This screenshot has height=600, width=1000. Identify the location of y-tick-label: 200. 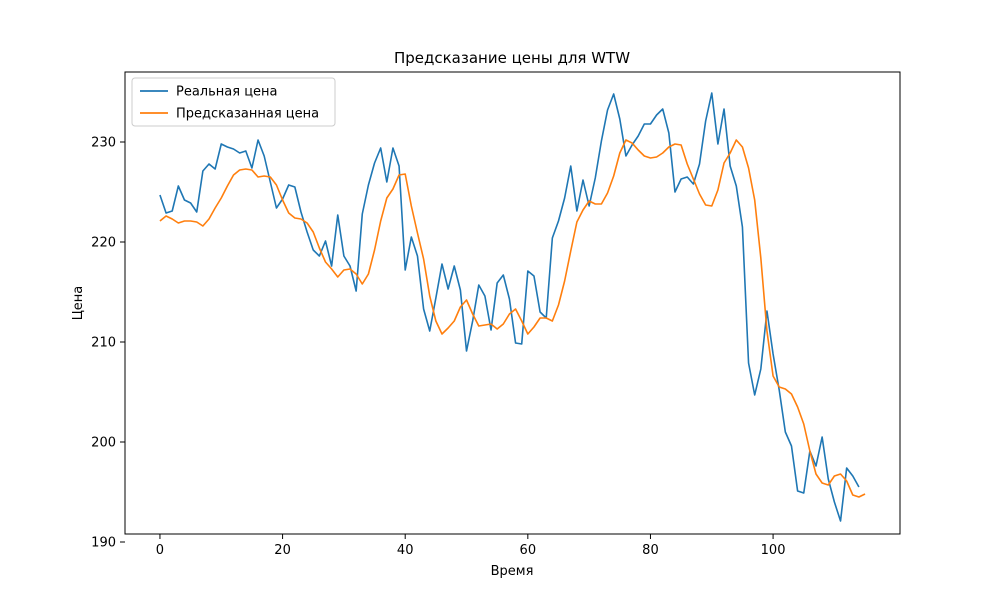
(103, 443).